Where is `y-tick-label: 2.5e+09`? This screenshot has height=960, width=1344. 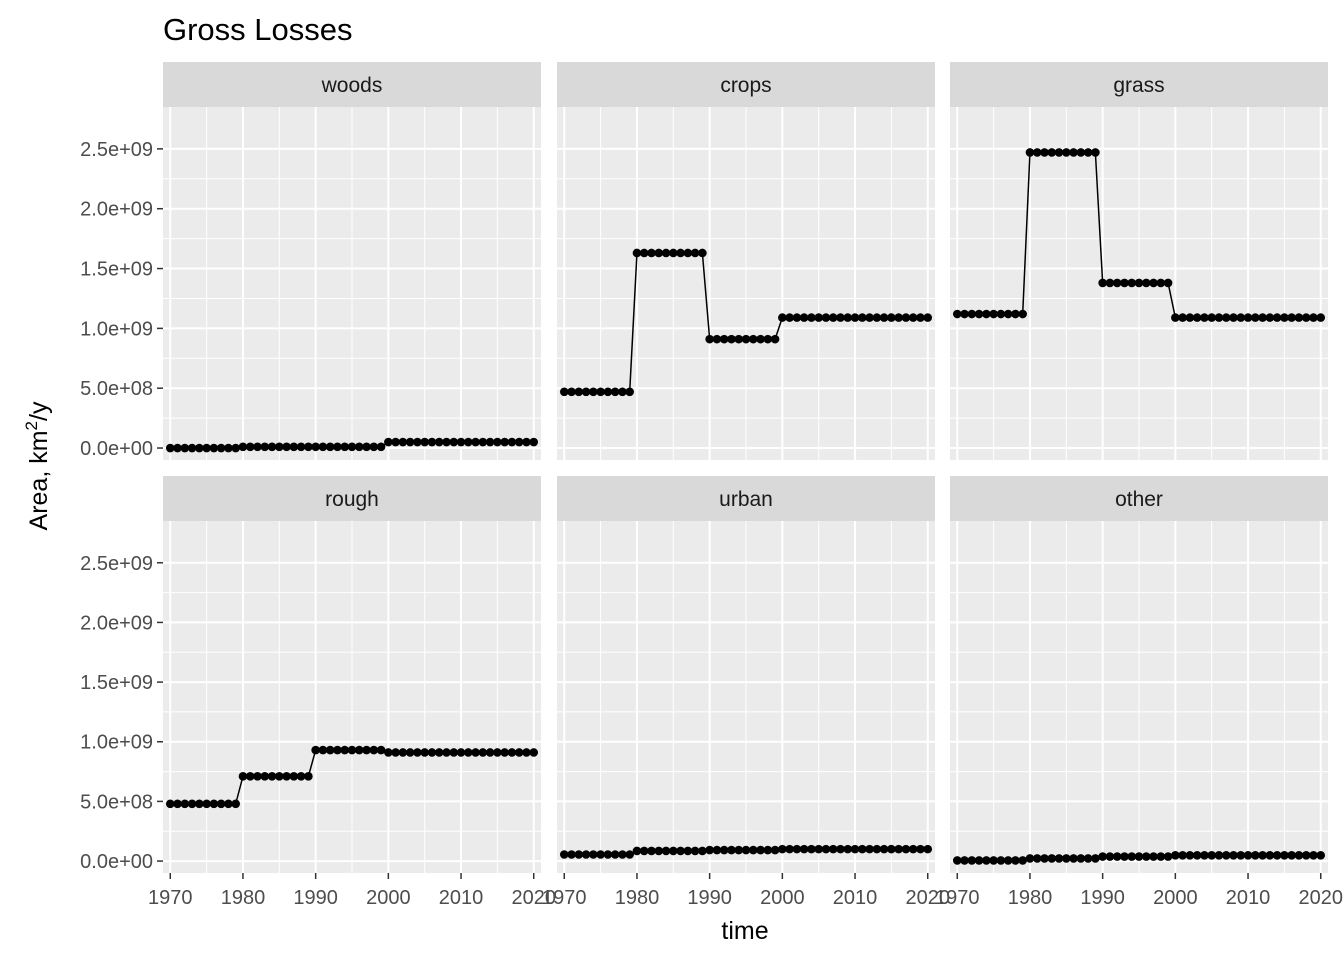
y-tick-label: 2.5e+09 is located at coordinates (116, 564).